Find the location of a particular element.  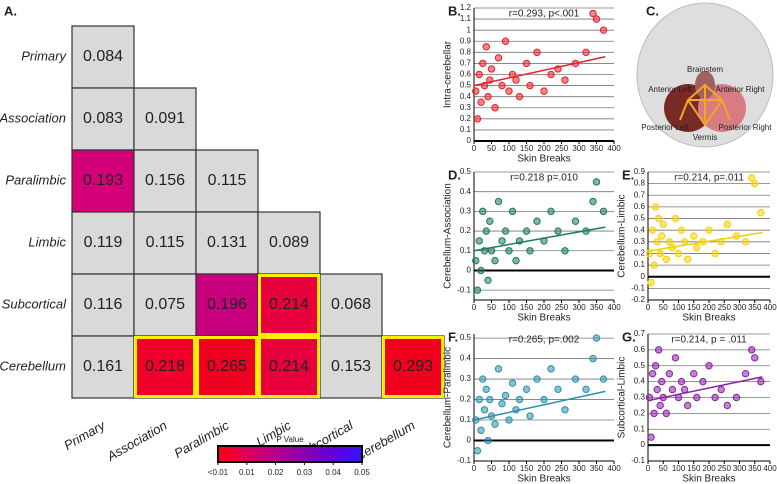

y-tick-label: -0.1 is located at coordinates (464, 460).